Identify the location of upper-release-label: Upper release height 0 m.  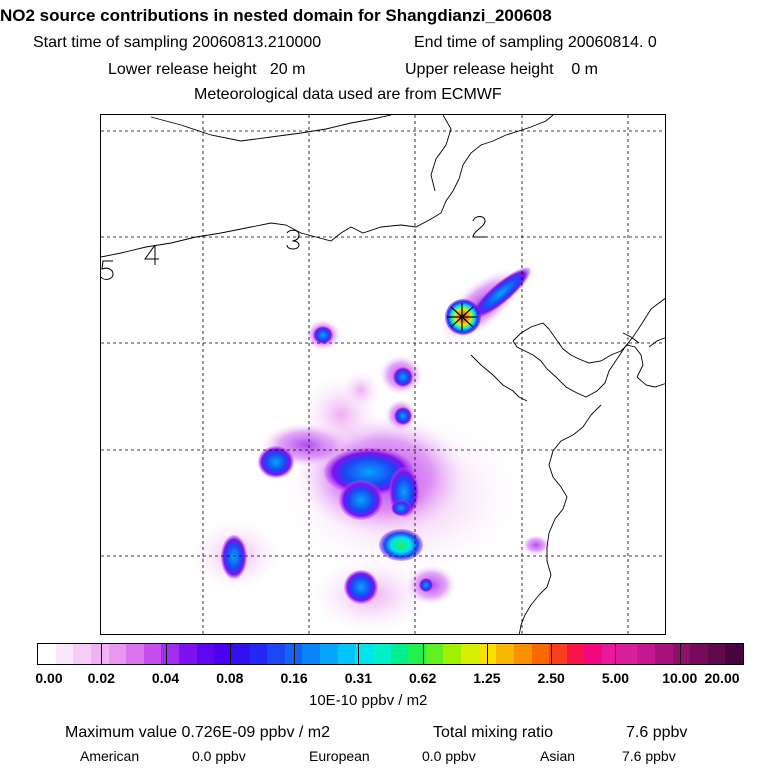
(501, 69).